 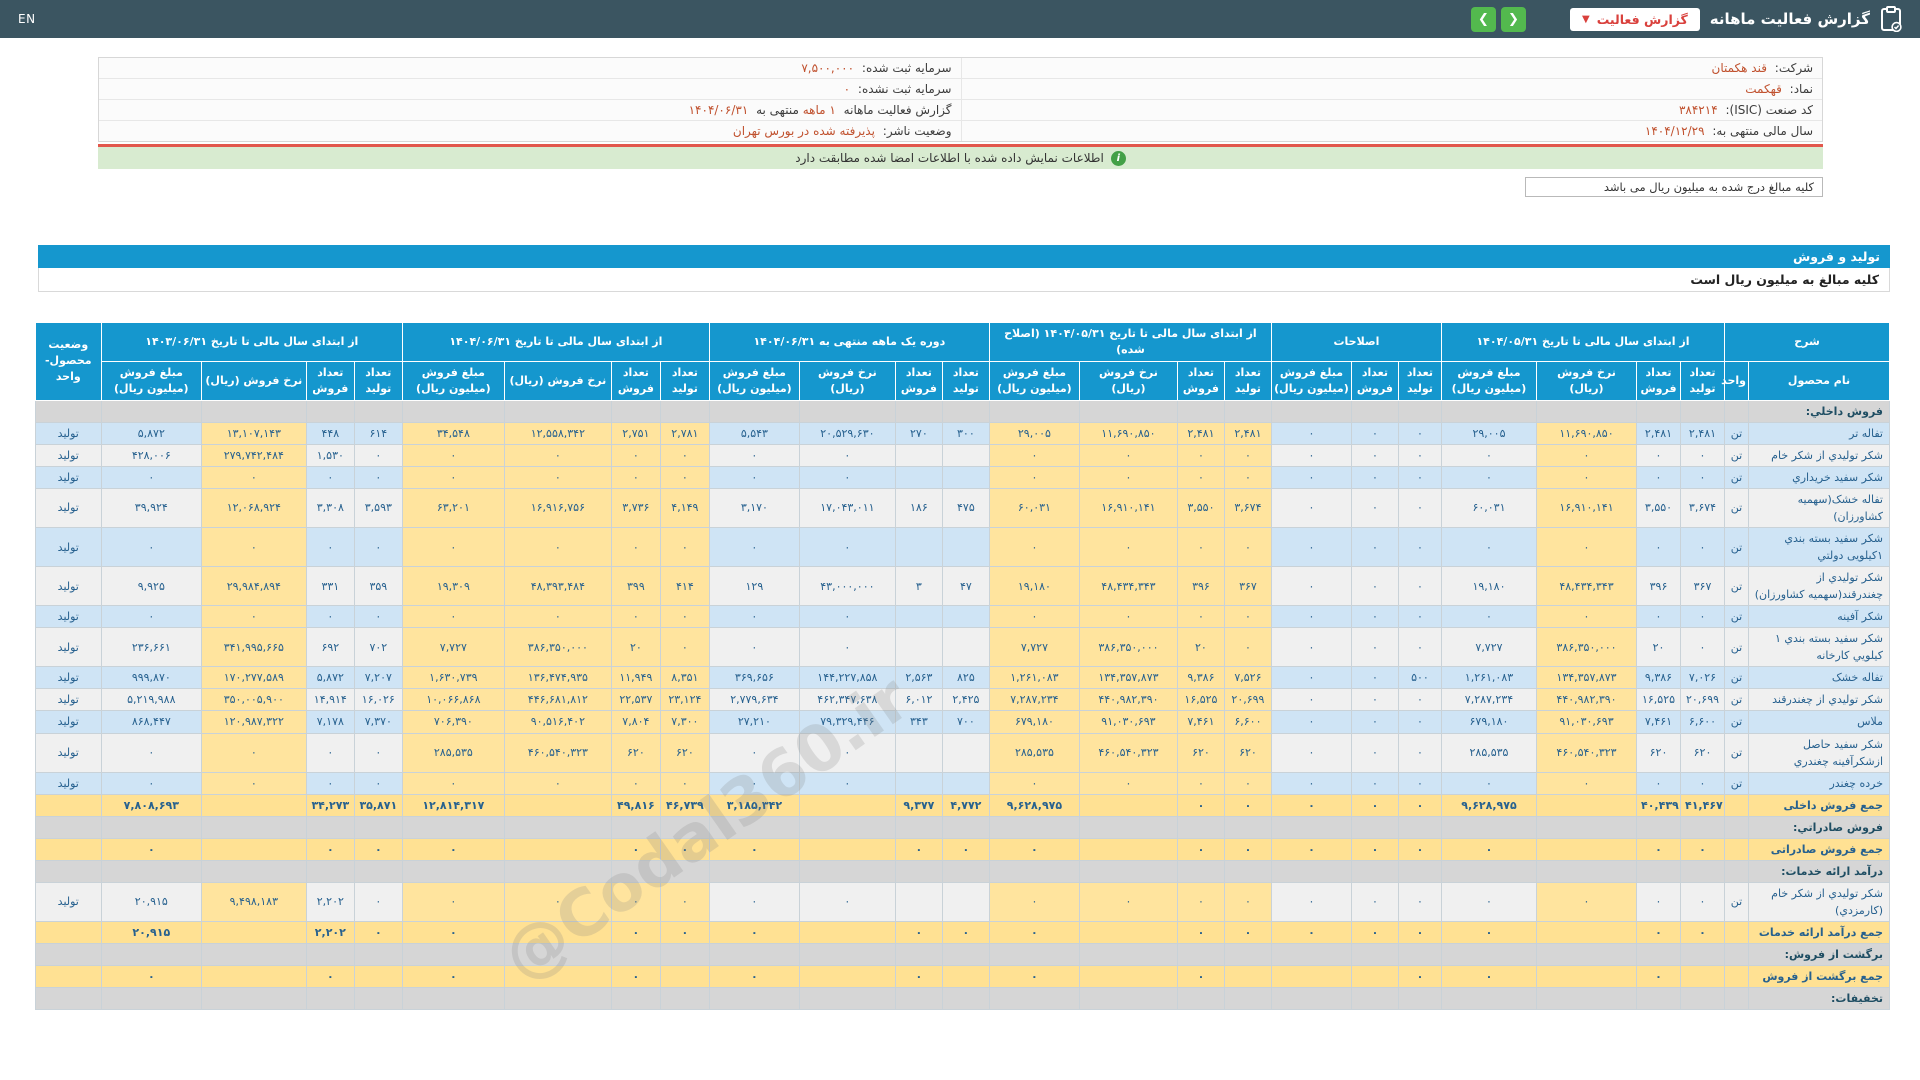 I want to click on value-cell-g7: ۶۱۴, so click(x=378, y=433).